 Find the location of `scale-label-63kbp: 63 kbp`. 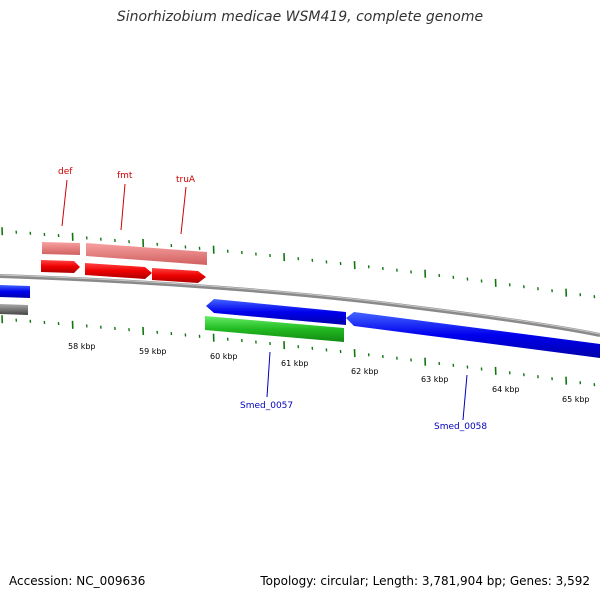

scale-label-63kbp: 63 kbp is located at coordinates (435, 379).